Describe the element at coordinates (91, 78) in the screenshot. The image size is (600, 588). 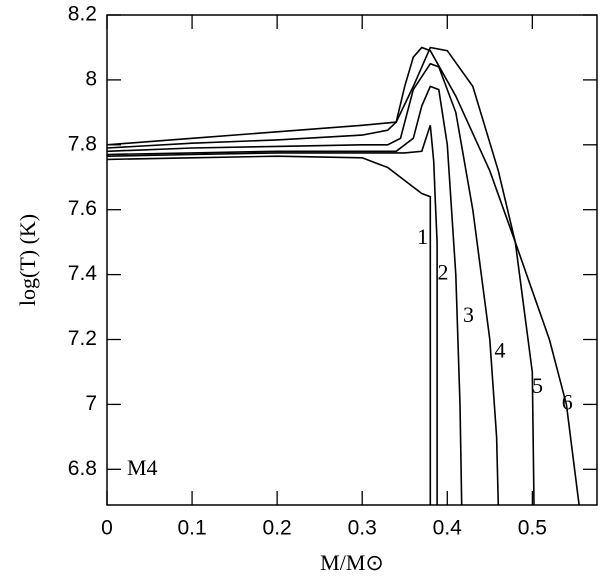
I see `y-tick-label: 8` at that location.